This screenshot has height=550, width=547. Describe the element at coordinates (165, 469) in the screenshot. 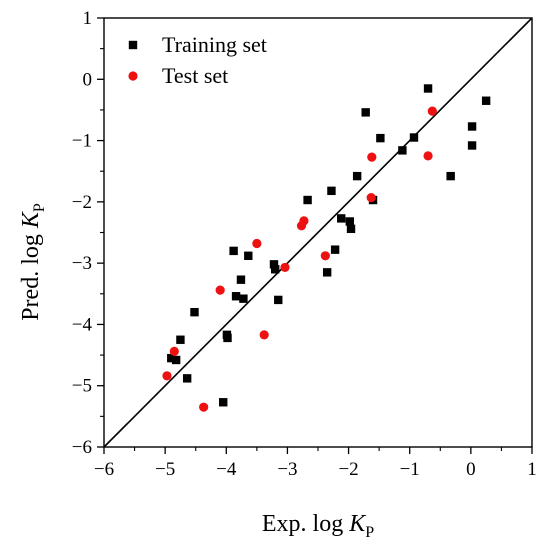

I see `x-tick-label: −5` at that location.